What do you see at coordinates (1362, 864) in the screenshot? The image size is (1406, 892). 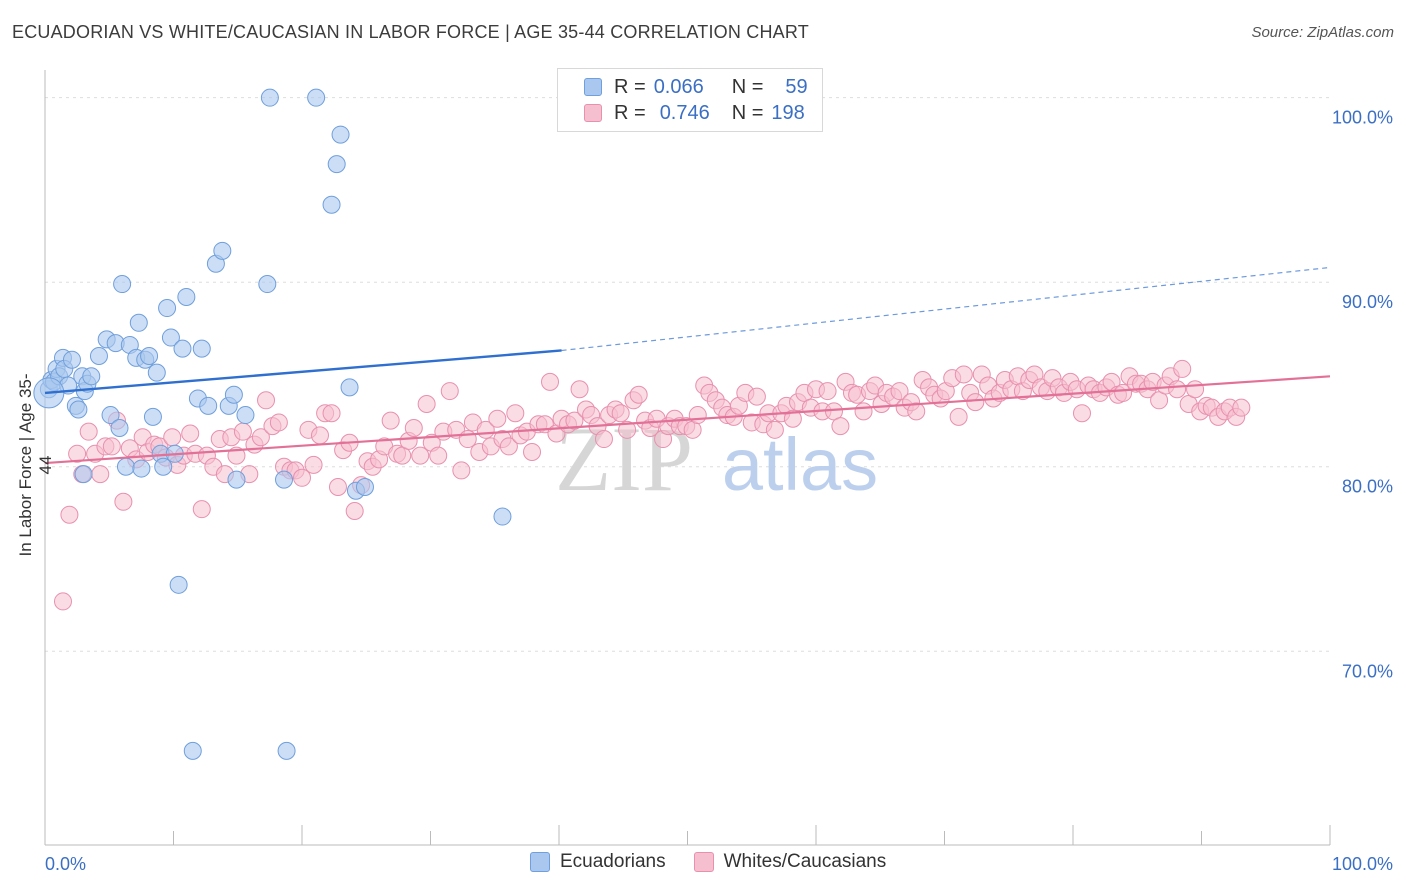 I see `x-tick-label: 100.0%` at bounding box center [1362, 864].